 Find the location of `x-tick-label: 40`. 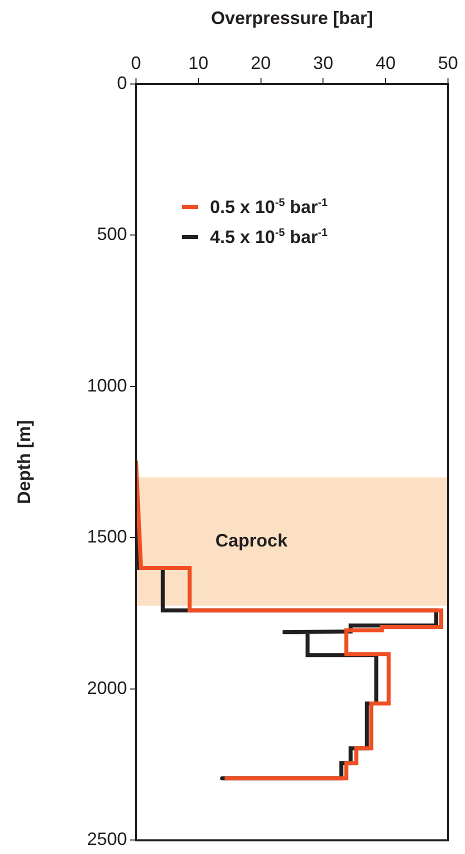

x-tick-label: 40 is located at coordinates (386, 63).